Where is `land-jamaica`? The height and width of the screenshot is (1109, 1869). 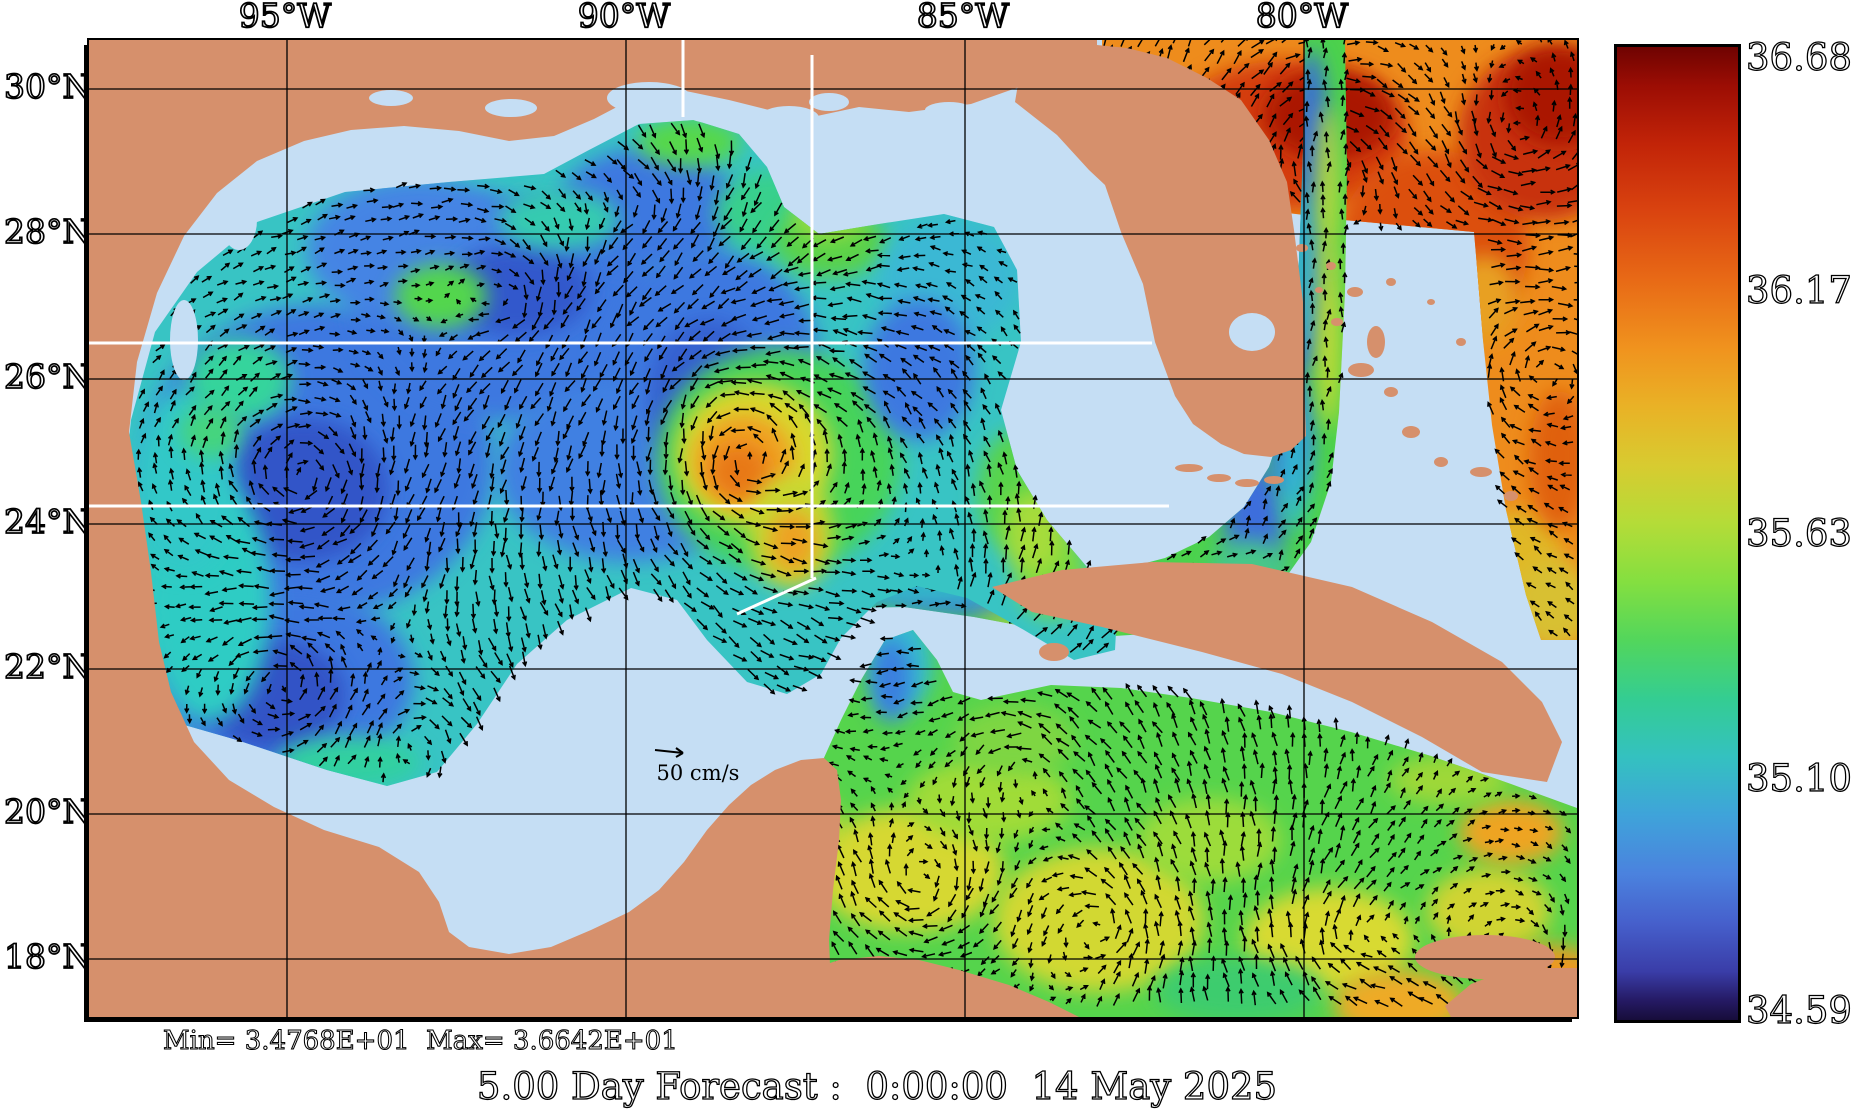
land-jamaica is located at coordinates (1485, 957).